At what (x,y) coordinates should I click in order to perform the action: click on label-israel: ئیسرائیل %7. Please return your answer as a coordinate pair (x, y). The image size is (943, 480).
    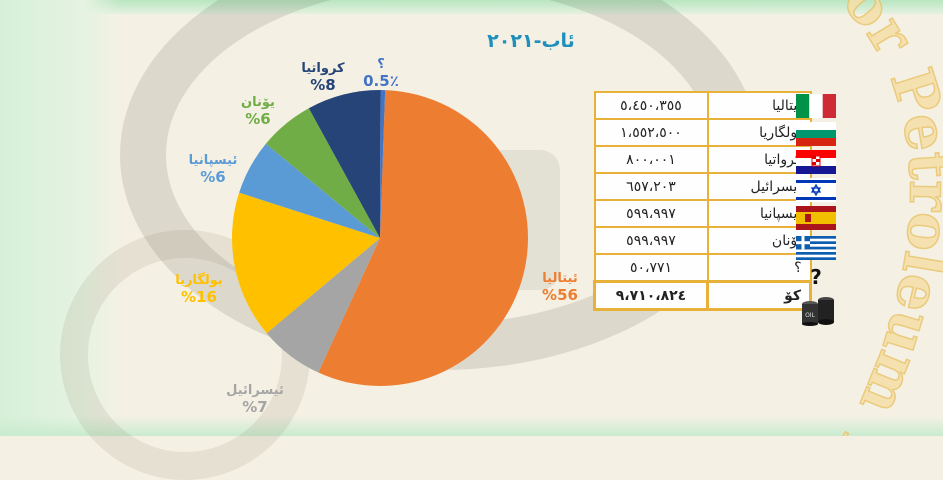
    Looking at the image, I should click on (255, 399).